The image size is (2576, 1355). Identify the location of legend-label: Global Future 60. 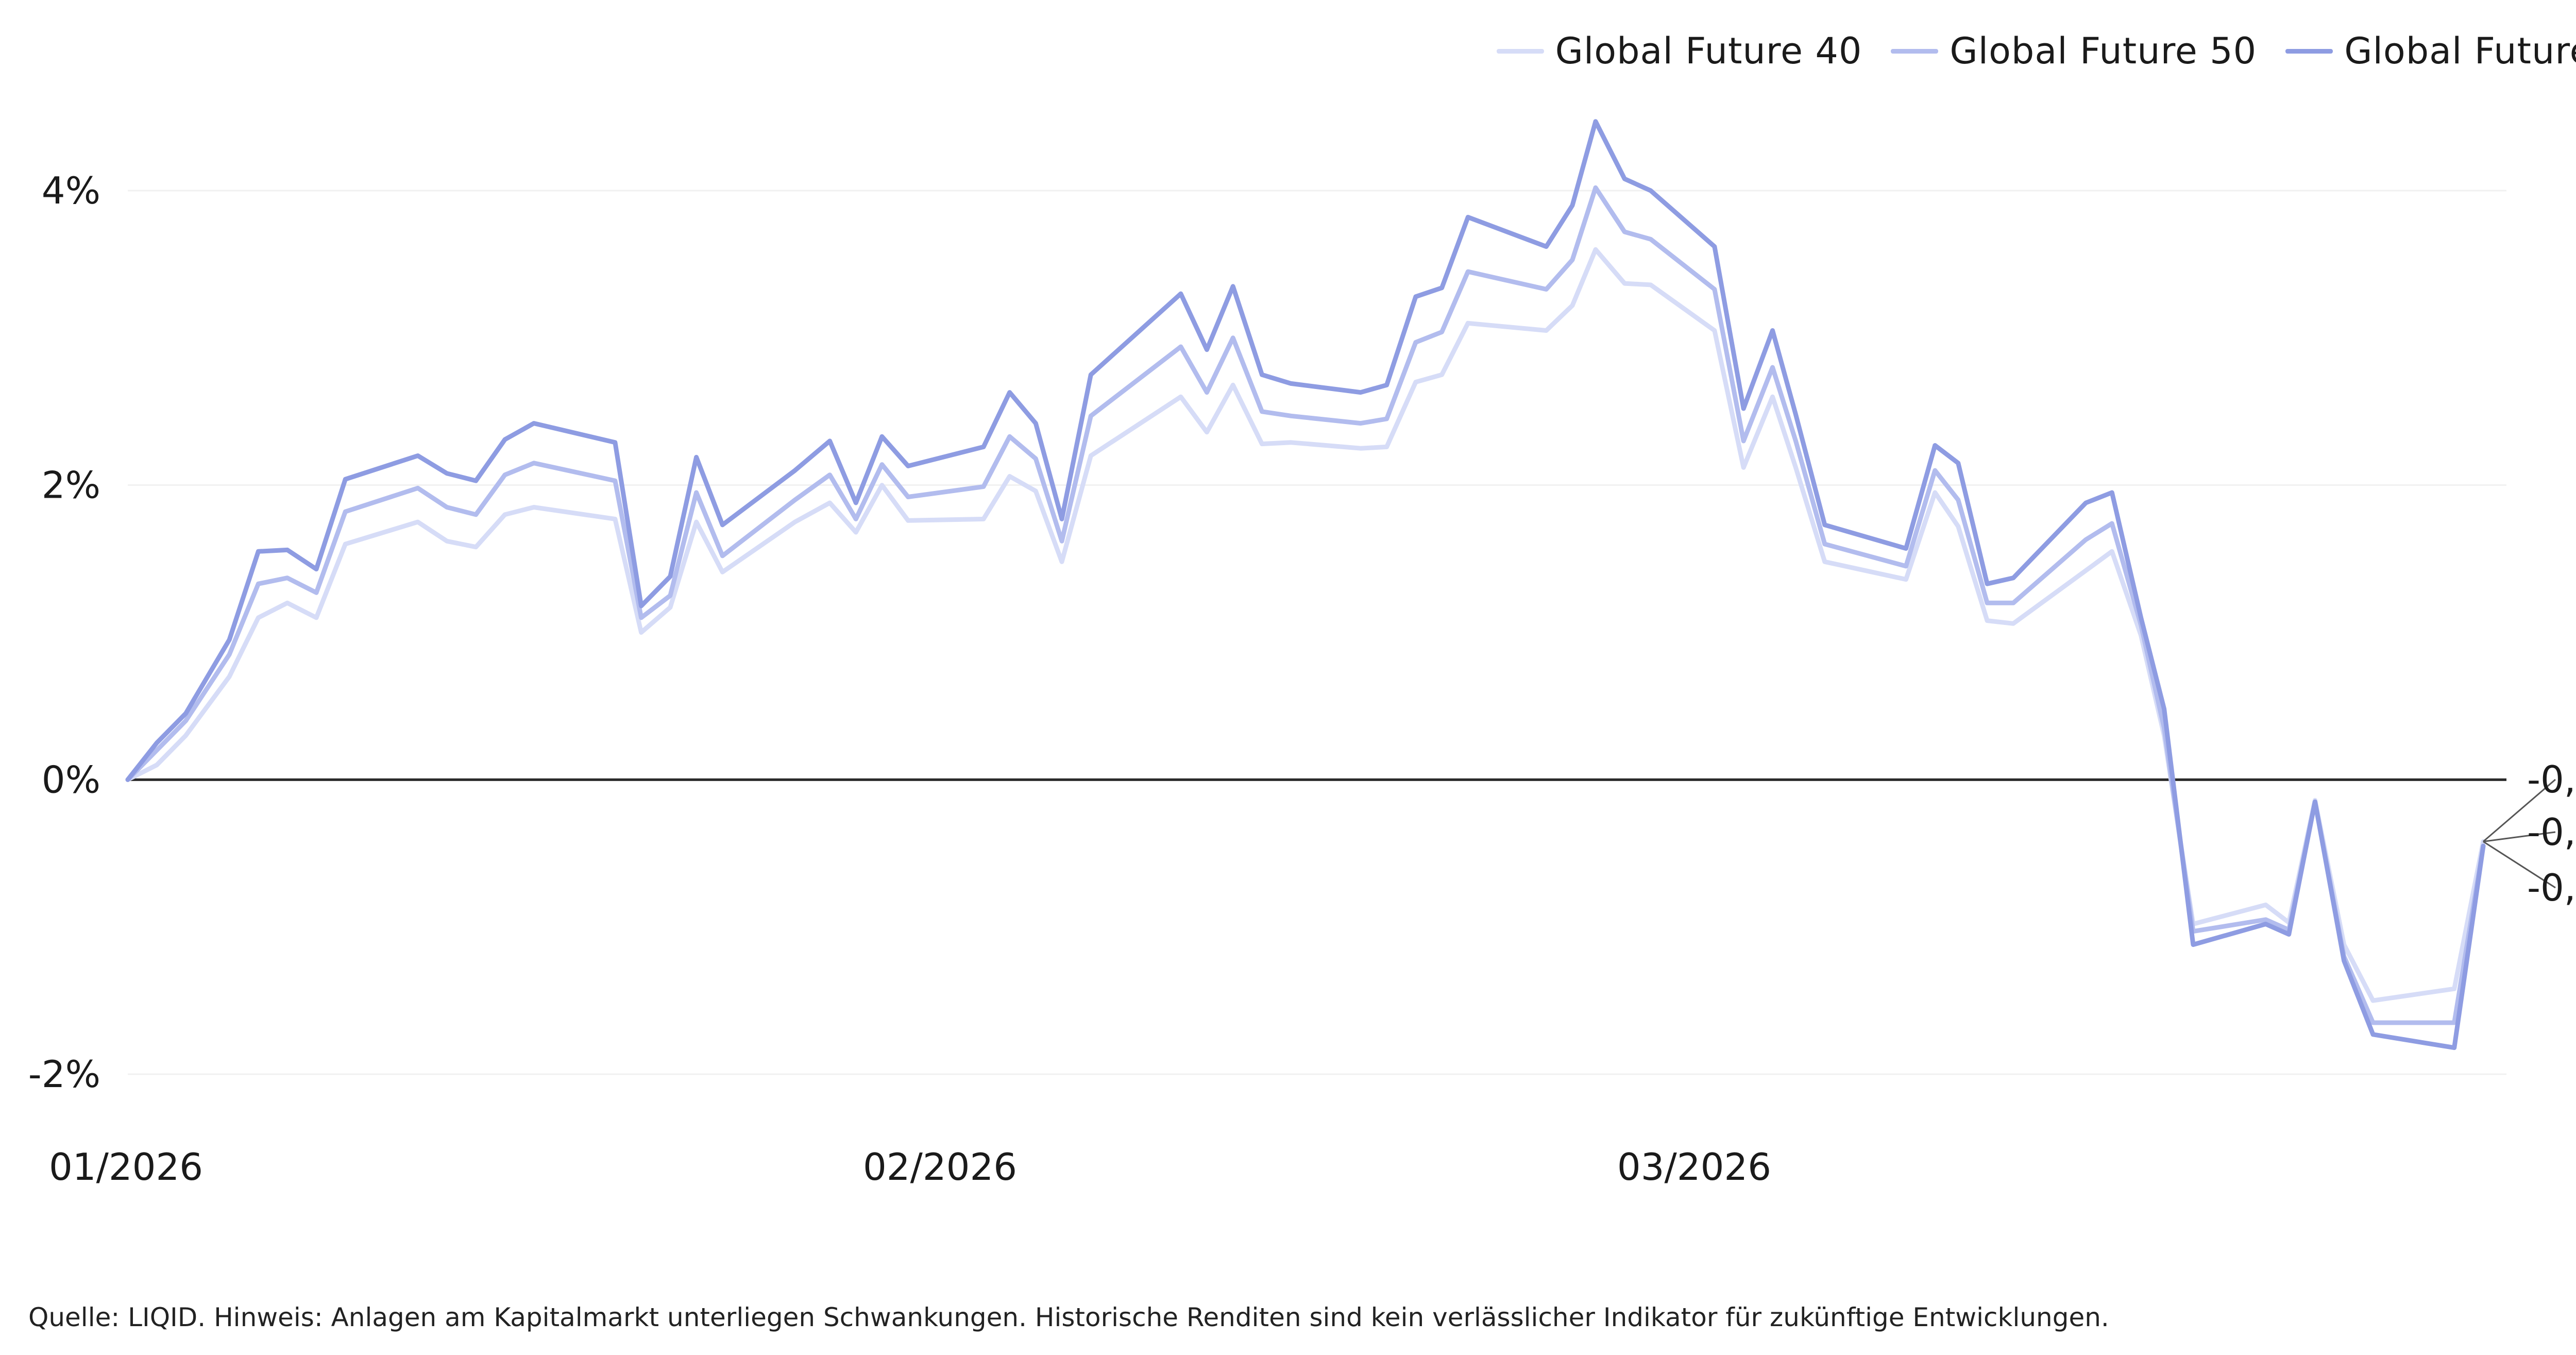
(2460, 51).